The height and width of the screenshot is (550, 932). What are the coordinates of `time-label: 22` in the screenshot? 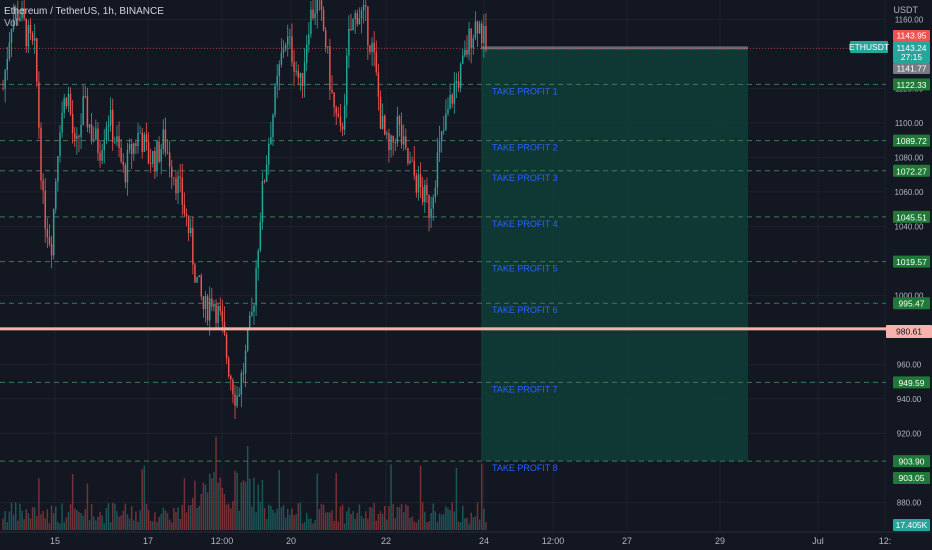 It's located at (386, 541).